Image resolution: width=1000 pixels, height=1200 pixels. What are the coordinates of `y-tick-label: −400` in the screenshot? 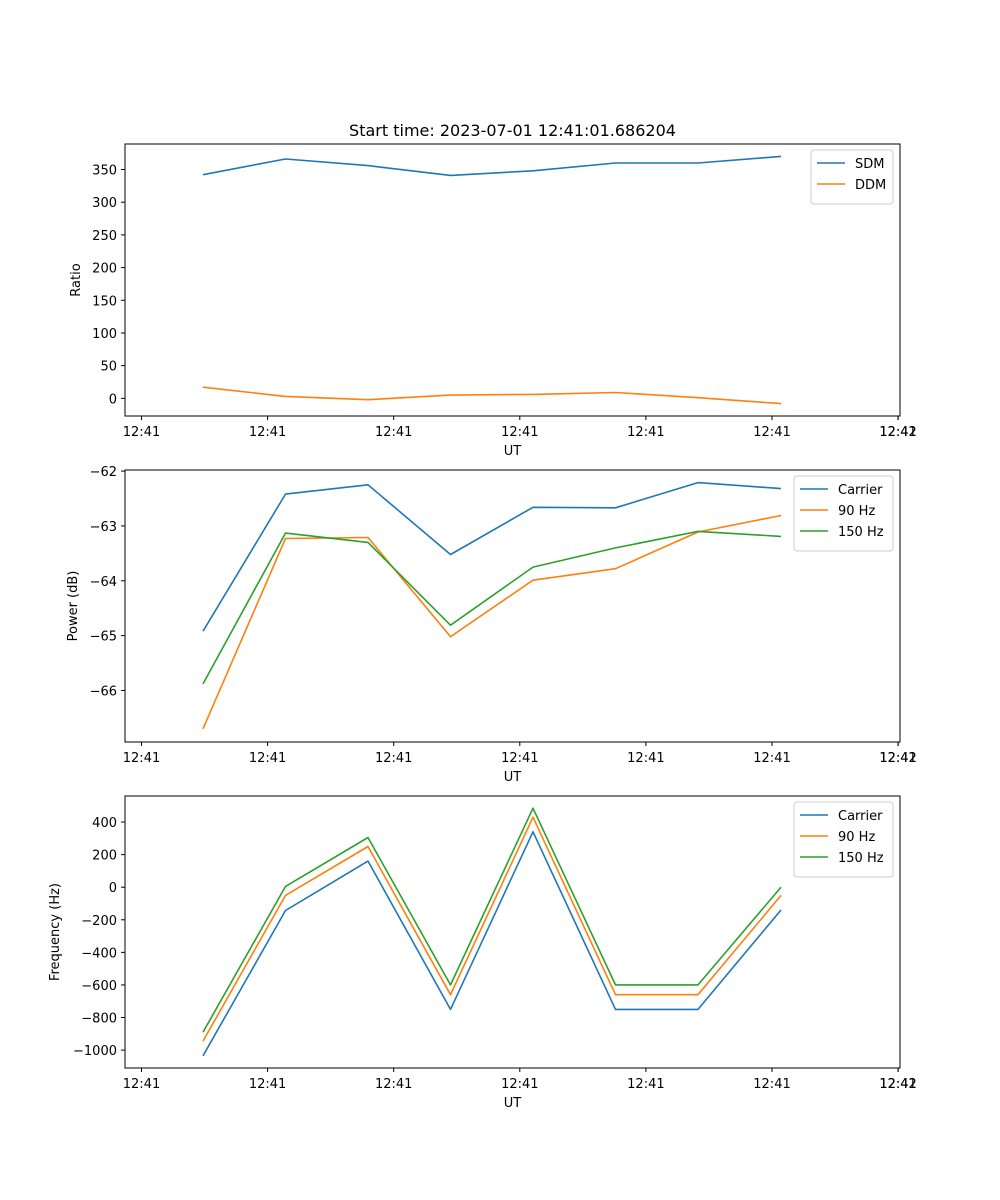 It's located at (99, 953).